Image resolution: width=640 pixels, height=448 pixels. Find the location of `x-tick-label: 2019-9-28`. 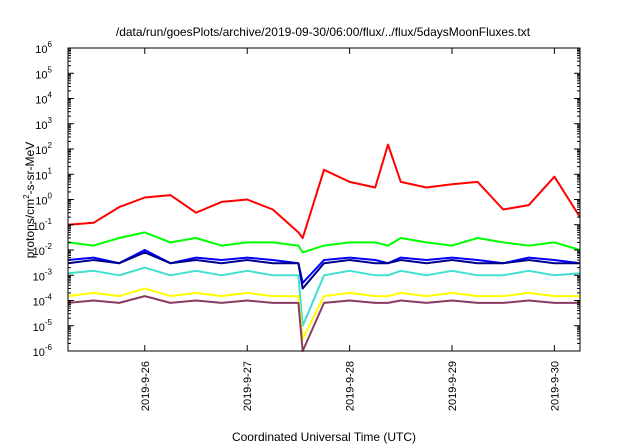

x-tick-label: 2019-9-28 is located at coordinates (351, 386).